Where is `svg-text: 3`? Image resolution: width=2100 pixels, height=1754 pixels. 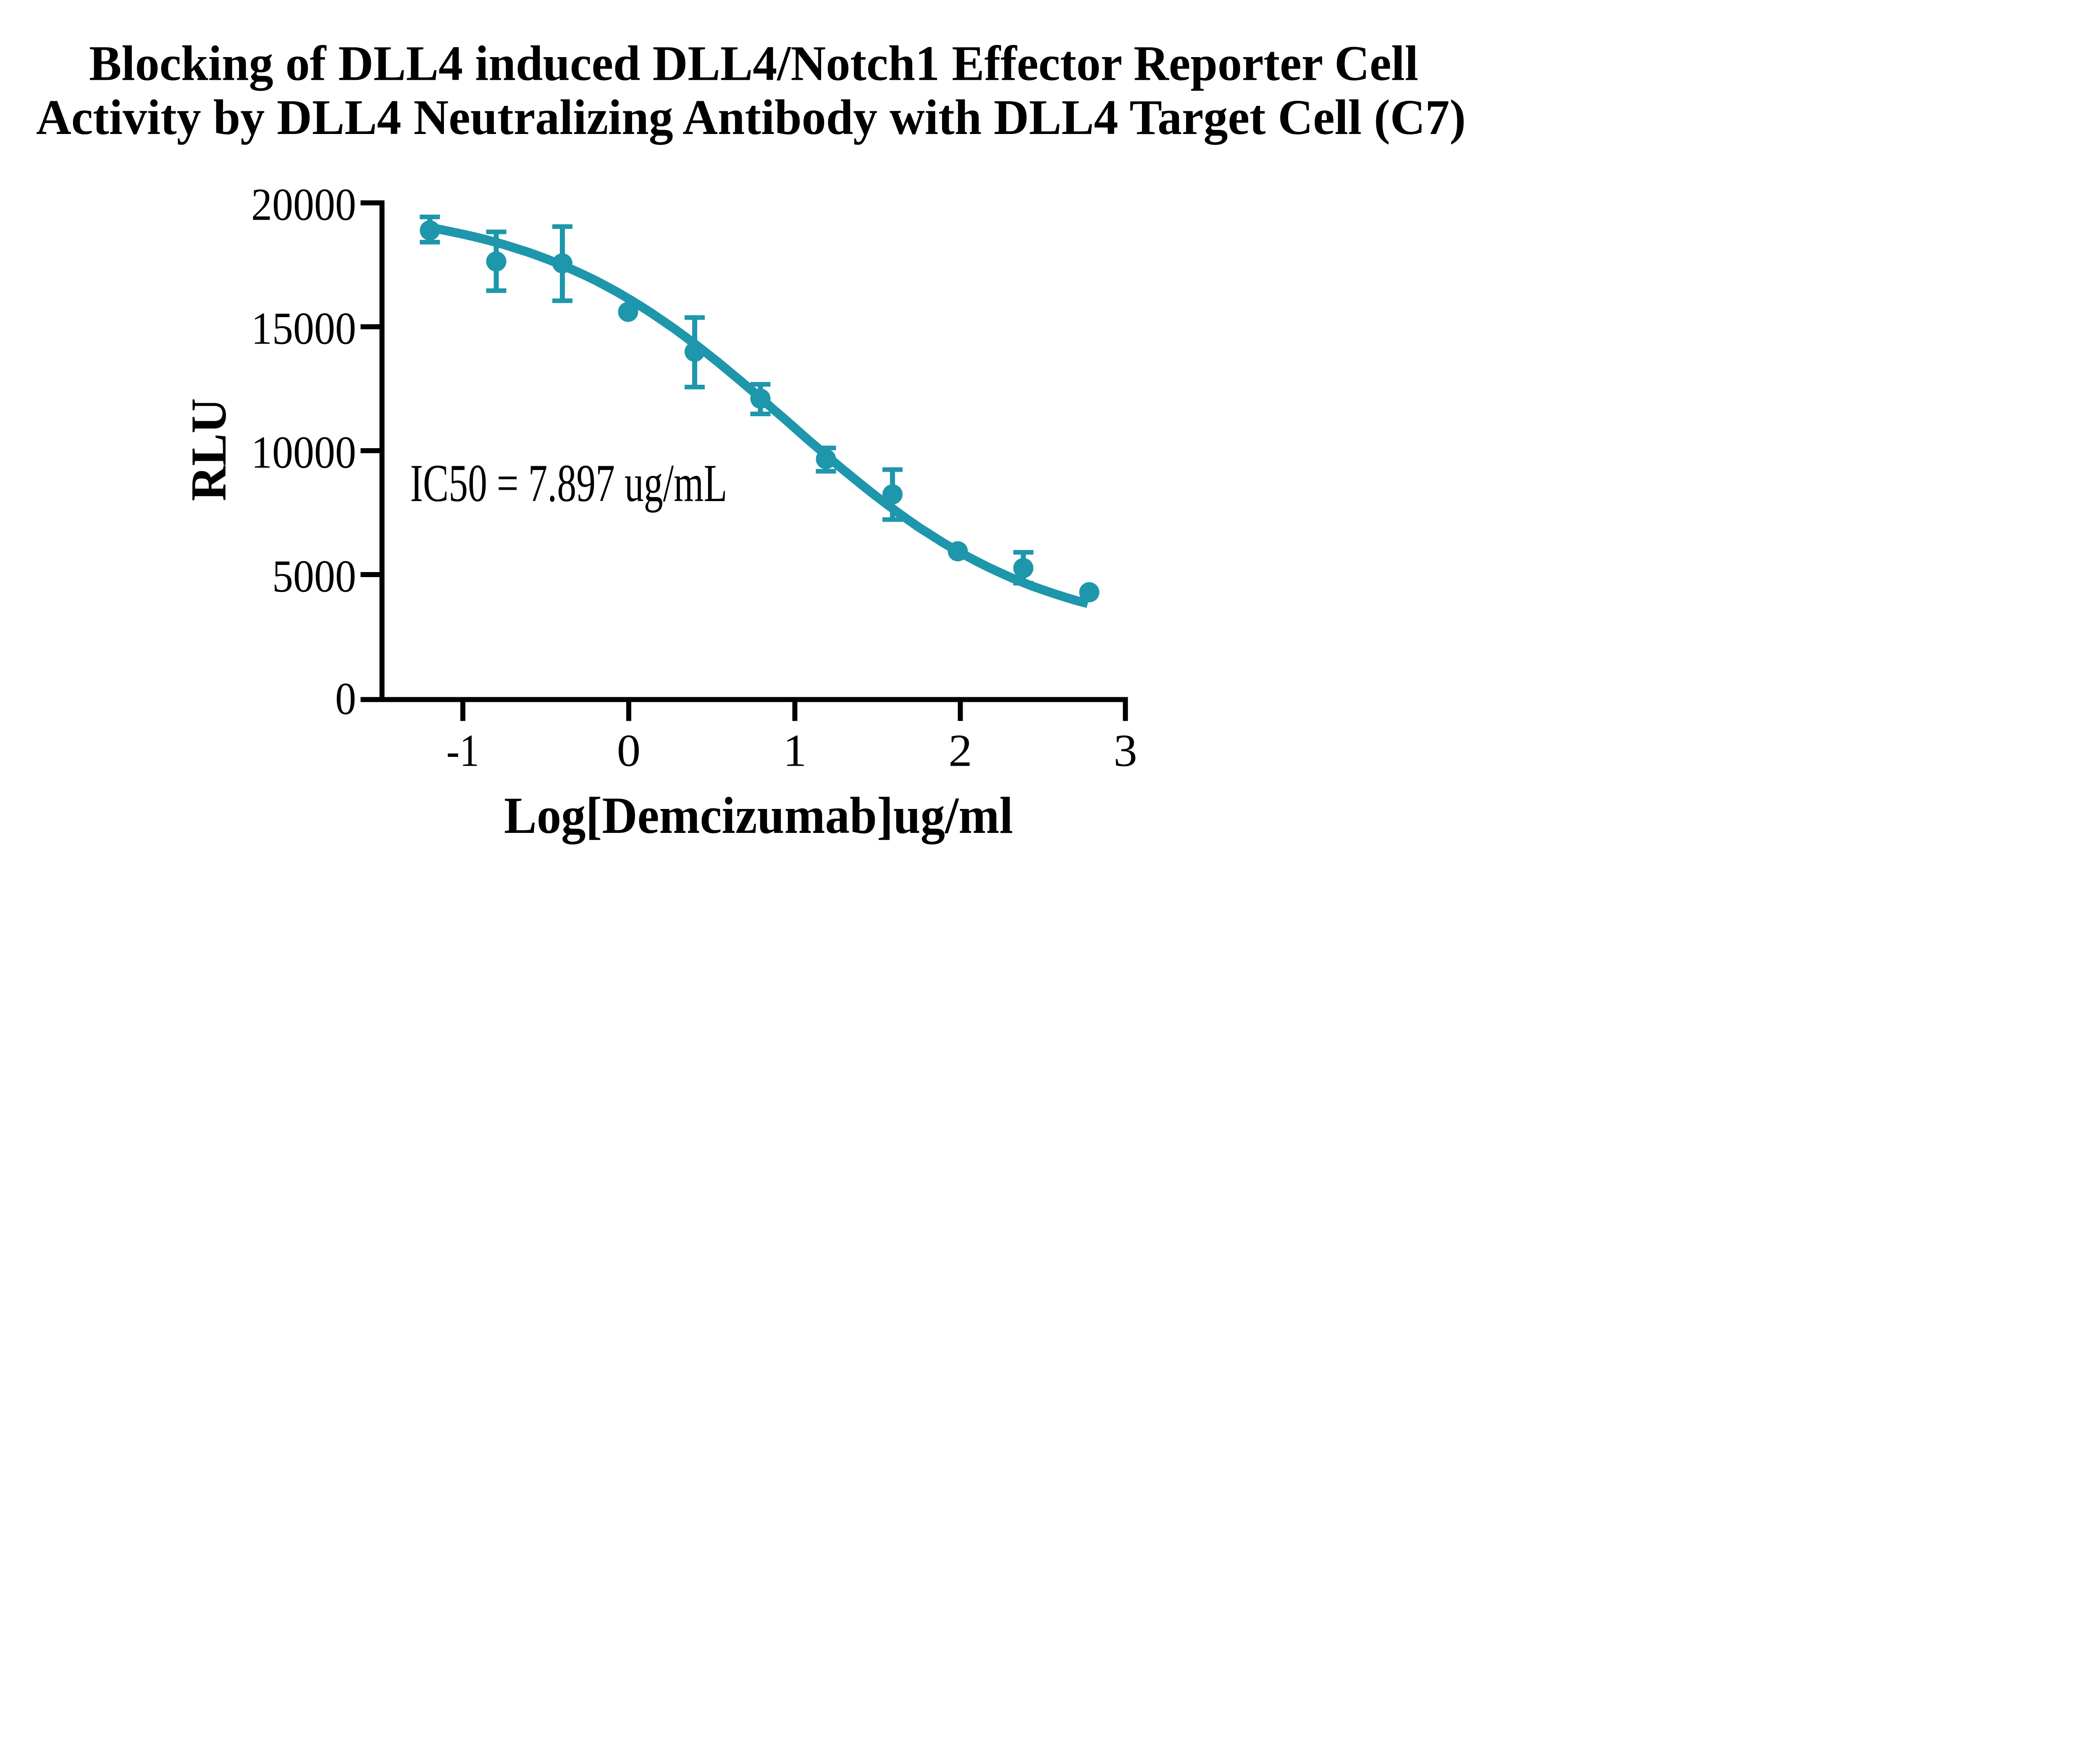 svg-text: 3 is located at coordinates (1125, 750).